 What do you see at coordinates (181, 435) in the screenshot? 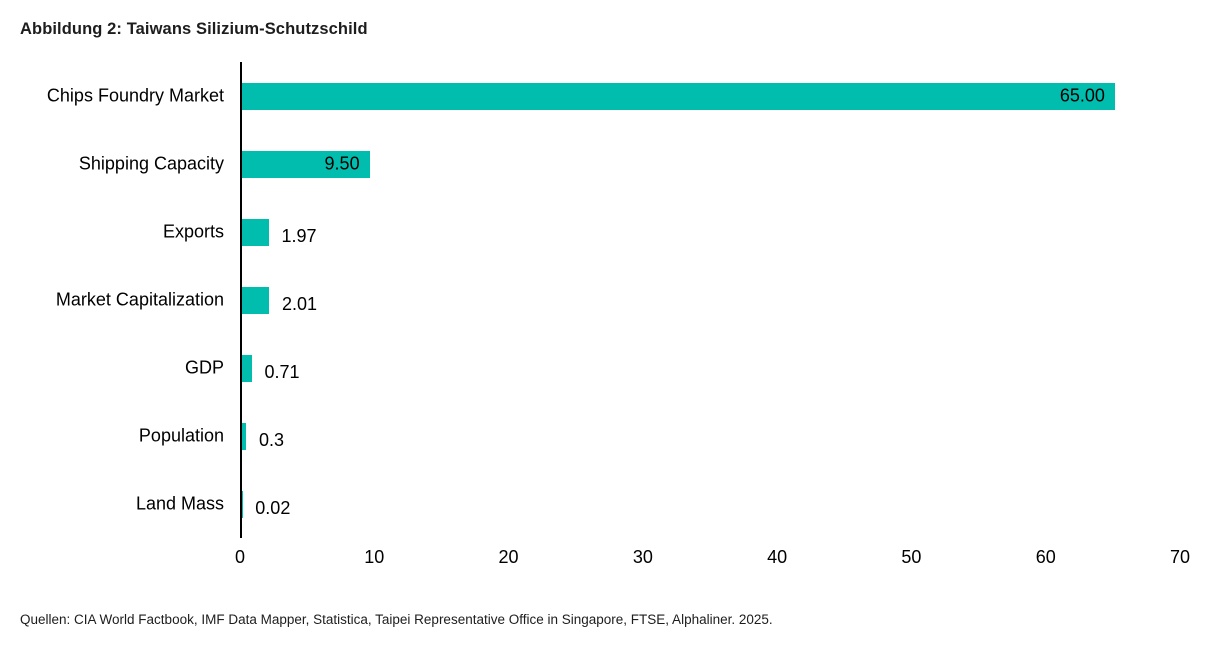
I see `category-label: Population` at bounding box center [181, 435].